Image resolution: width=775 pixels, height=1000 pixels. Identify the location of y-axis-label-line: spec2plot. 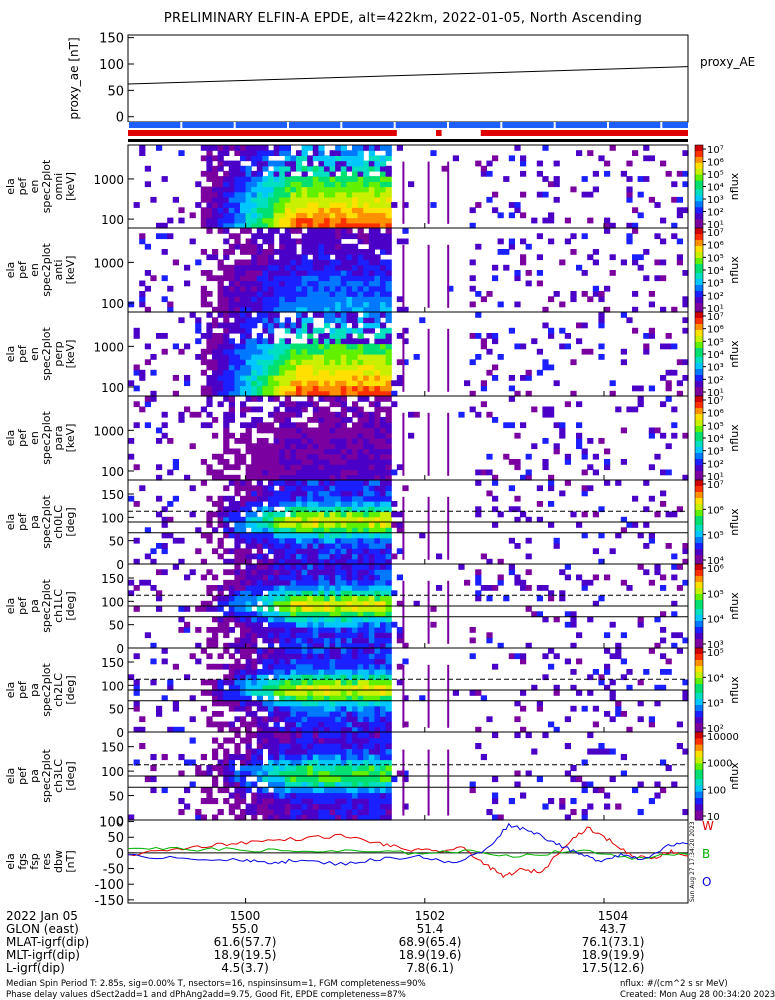
(46, 186).